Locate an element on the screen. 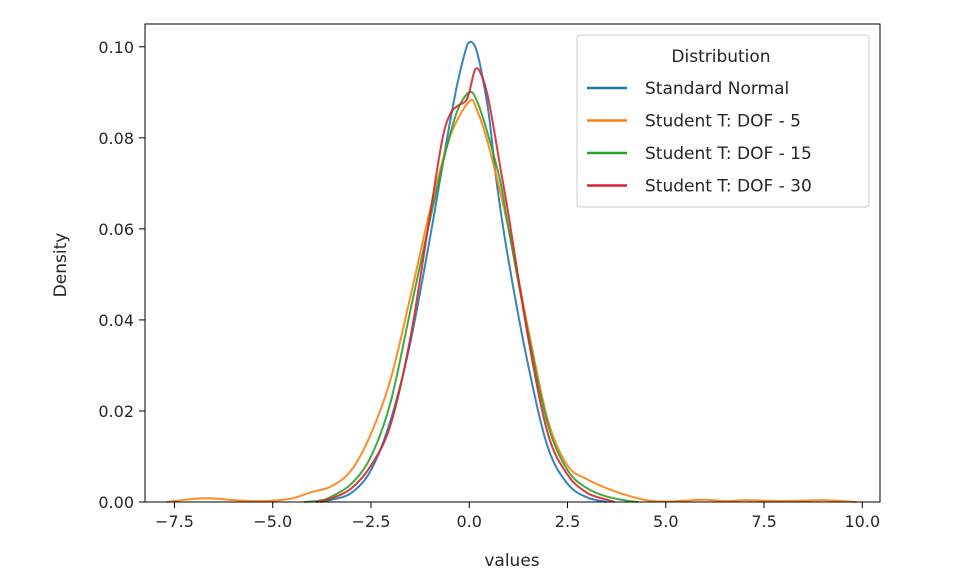  x-axis-label: values is located at coordinates (511, 561).